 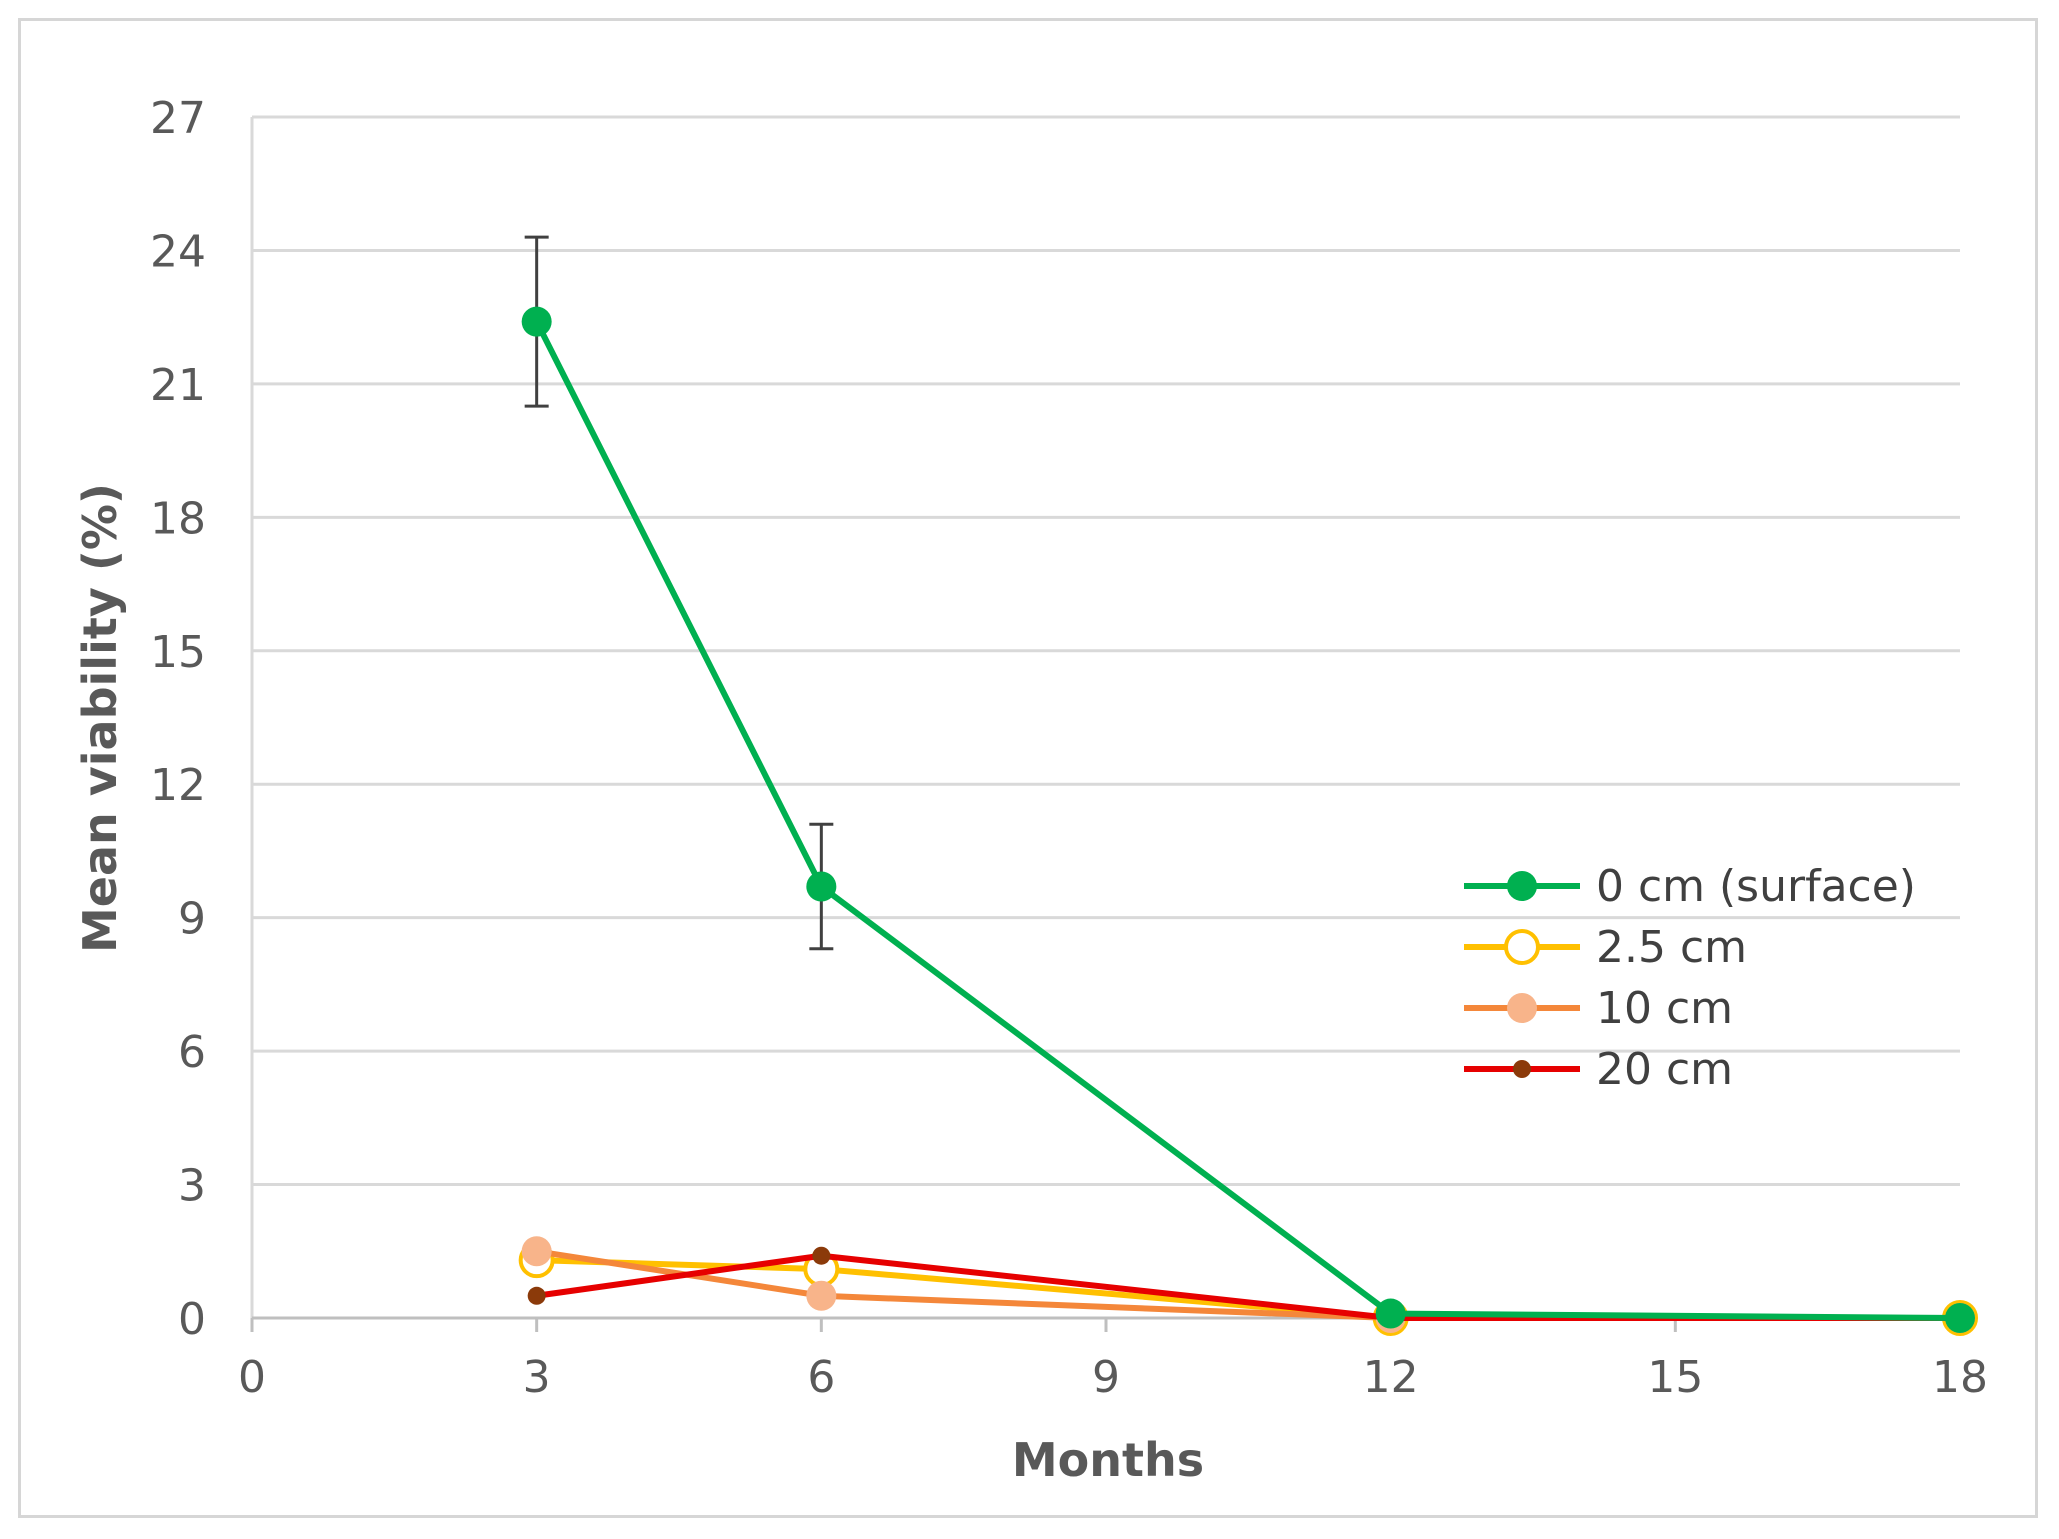 I want to click on legend-label: 0 cm (surface), so click(x=1756, y=886).